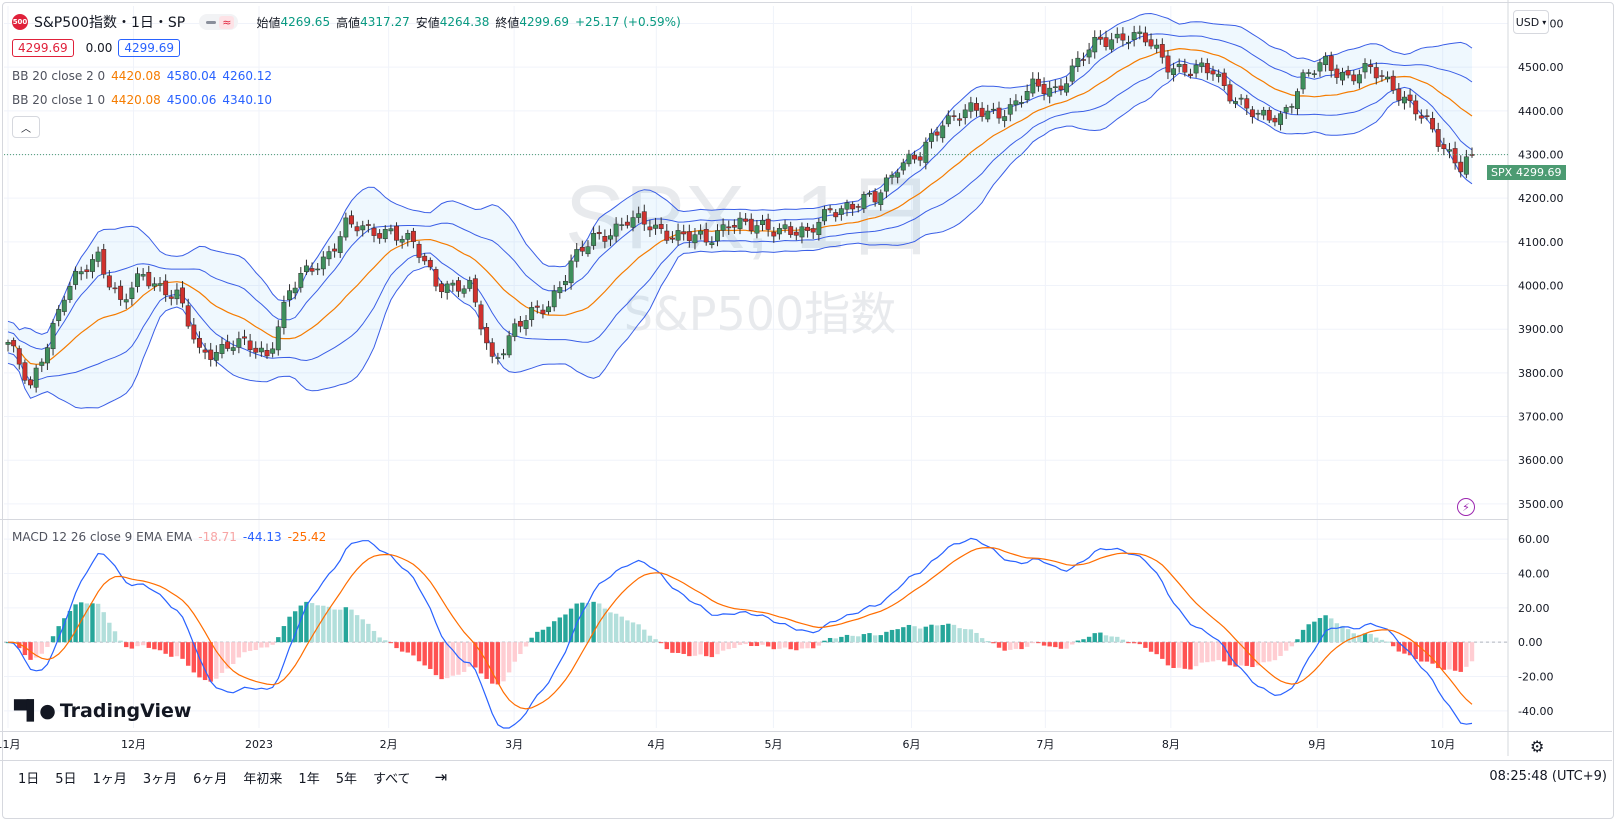  What do you see at coordinates (1531, 22) in the screenshot?
I see `currency-selector: USD ▾` at bounding box center [1531, 22].